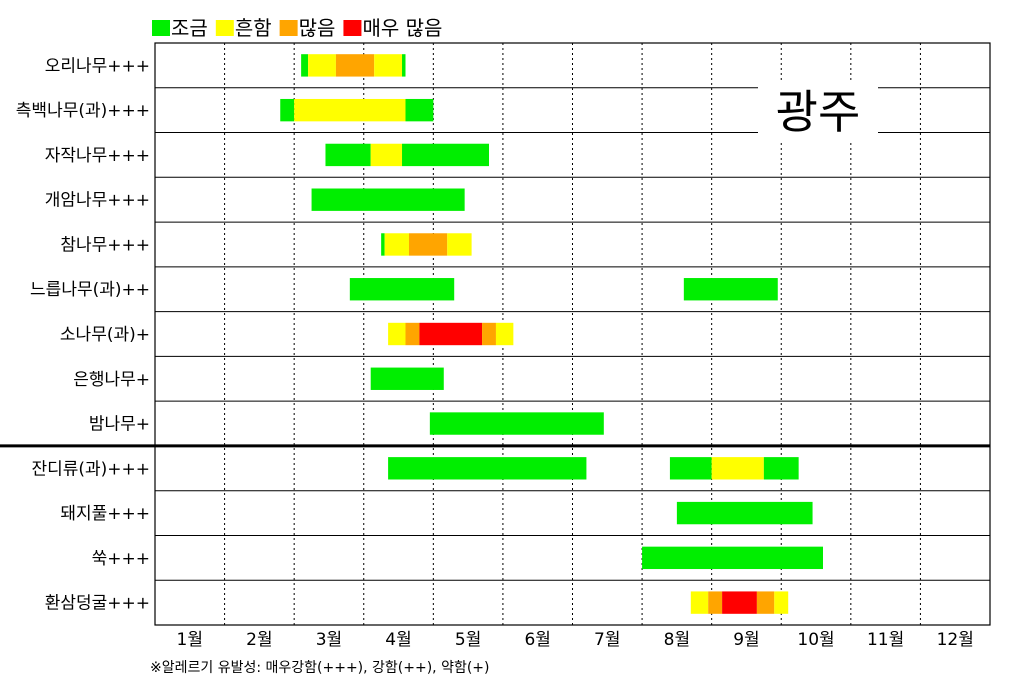 The width and height of the screenshot is (1024, 687). What do you see at coordinates (190, 640) in the screenshot?
I see `x-tick-label: 1월` at bounding box center [190, 640].